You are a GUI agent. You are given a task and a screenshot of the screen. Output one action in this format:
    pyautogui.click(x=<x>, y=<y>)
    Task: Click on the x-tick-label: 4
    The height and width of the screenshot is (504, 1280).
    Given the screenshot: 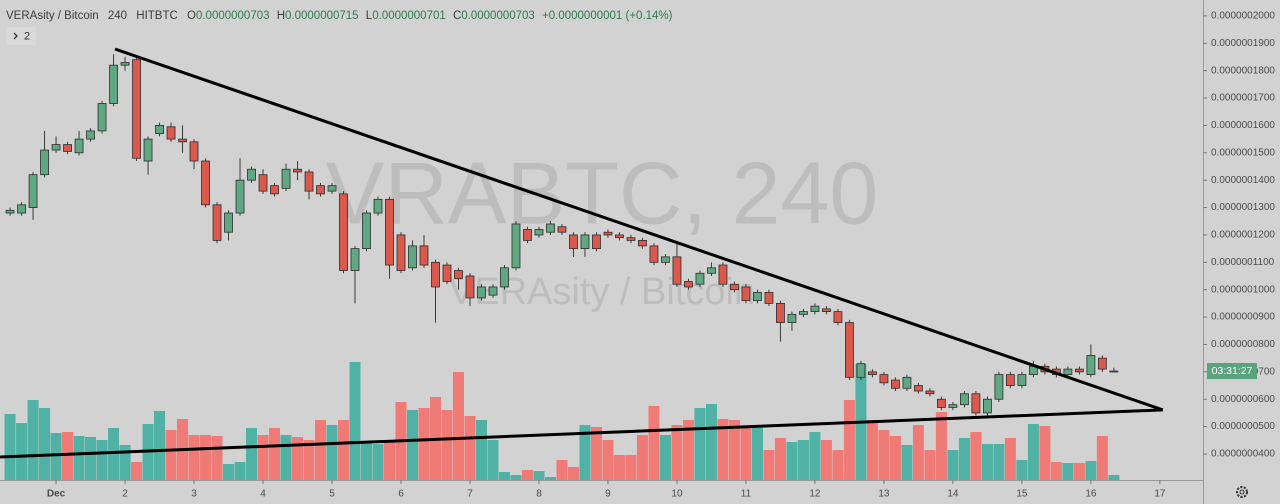 What is the action you would take?
    pyautogui.click(x=263, y=494)
    